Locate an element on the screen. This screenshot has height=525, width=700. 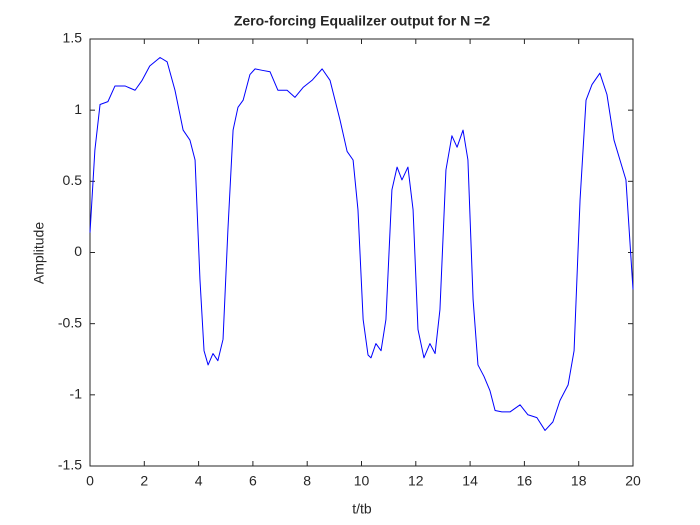
x-tick-label: 6 is located at coordinates (253, 481).